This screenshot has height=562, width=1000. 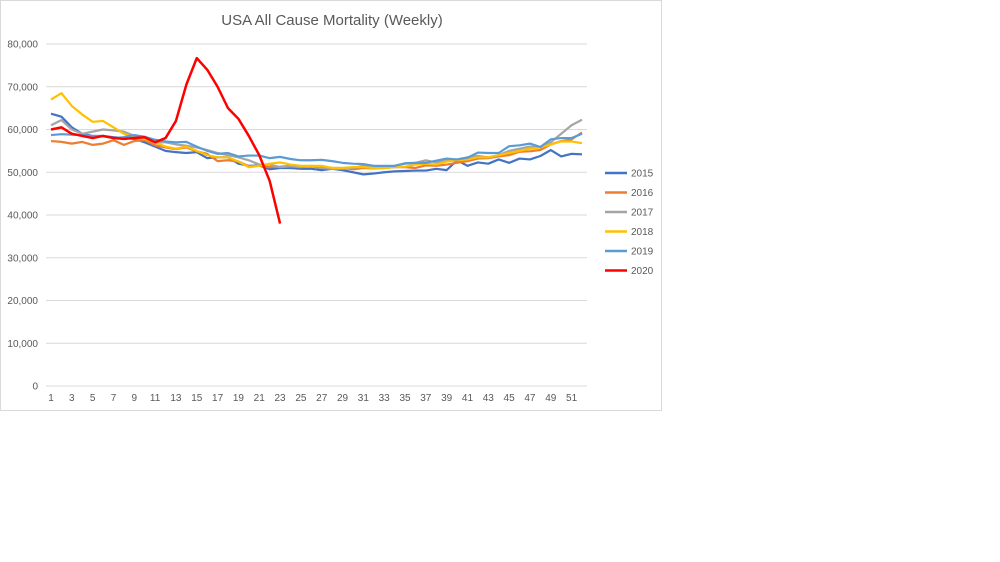 I want to click on y-tick-label: 30,000, so click(x=22, y=258).